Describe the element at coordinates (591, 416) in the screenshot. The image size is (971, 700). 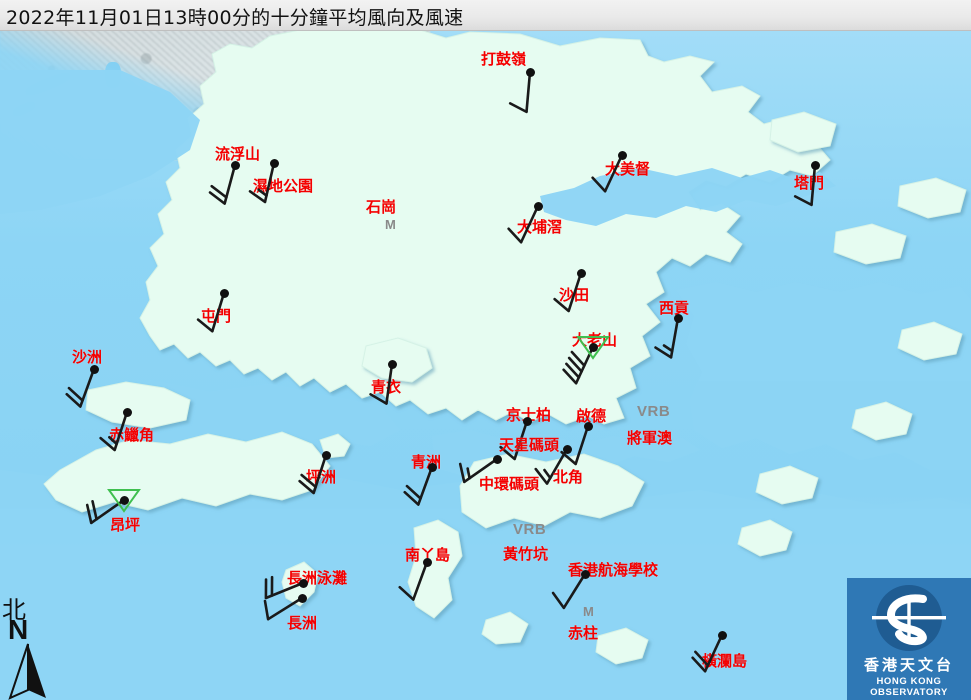
I see `station-label-17: 啟德` at that location.